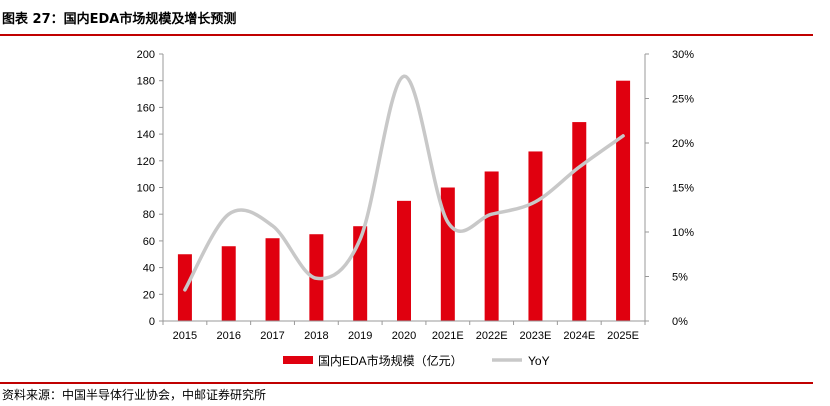 This screenshot has height=406, width=830. Describe the element at coordinates (149, 295) in the screenshot. I see `left-y-tick-label: 20` at that location.